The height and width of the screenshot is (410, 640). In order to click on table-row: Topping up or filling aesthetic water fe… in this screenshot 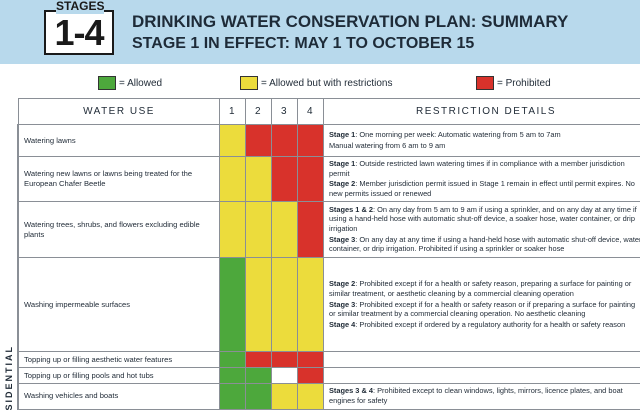, I will do `click(329, 360)`.